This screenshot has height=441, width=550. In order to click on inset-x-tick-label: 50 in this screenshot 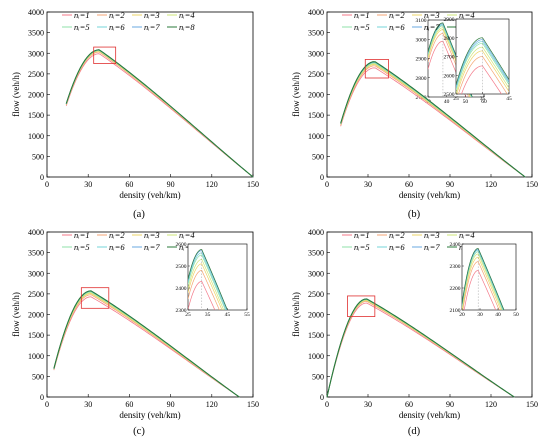, I will do `click(516, 315)`.